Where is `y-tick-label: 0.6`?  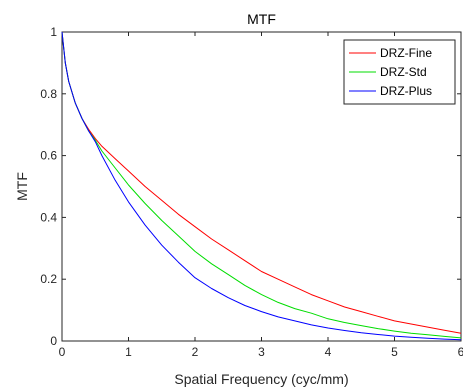 y-tick-label: 0.6 is located at coordinates (48, 156).